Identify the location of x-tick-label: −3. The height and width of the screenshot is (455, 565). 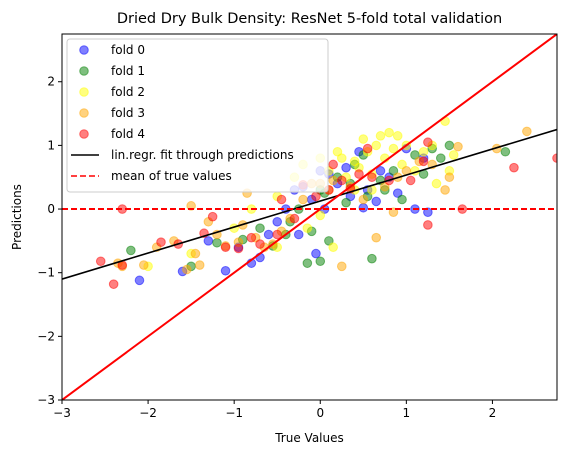
(62, 413).